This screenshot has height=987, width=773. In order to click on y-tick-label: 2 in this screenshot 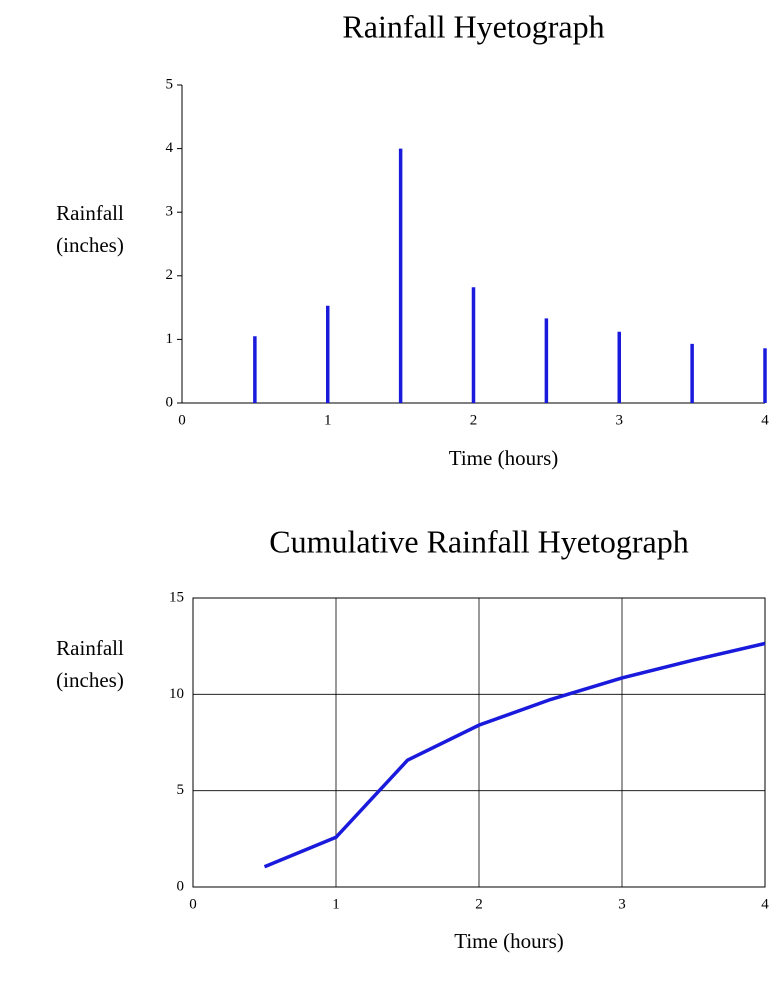, I will do `click(170, 275)`.